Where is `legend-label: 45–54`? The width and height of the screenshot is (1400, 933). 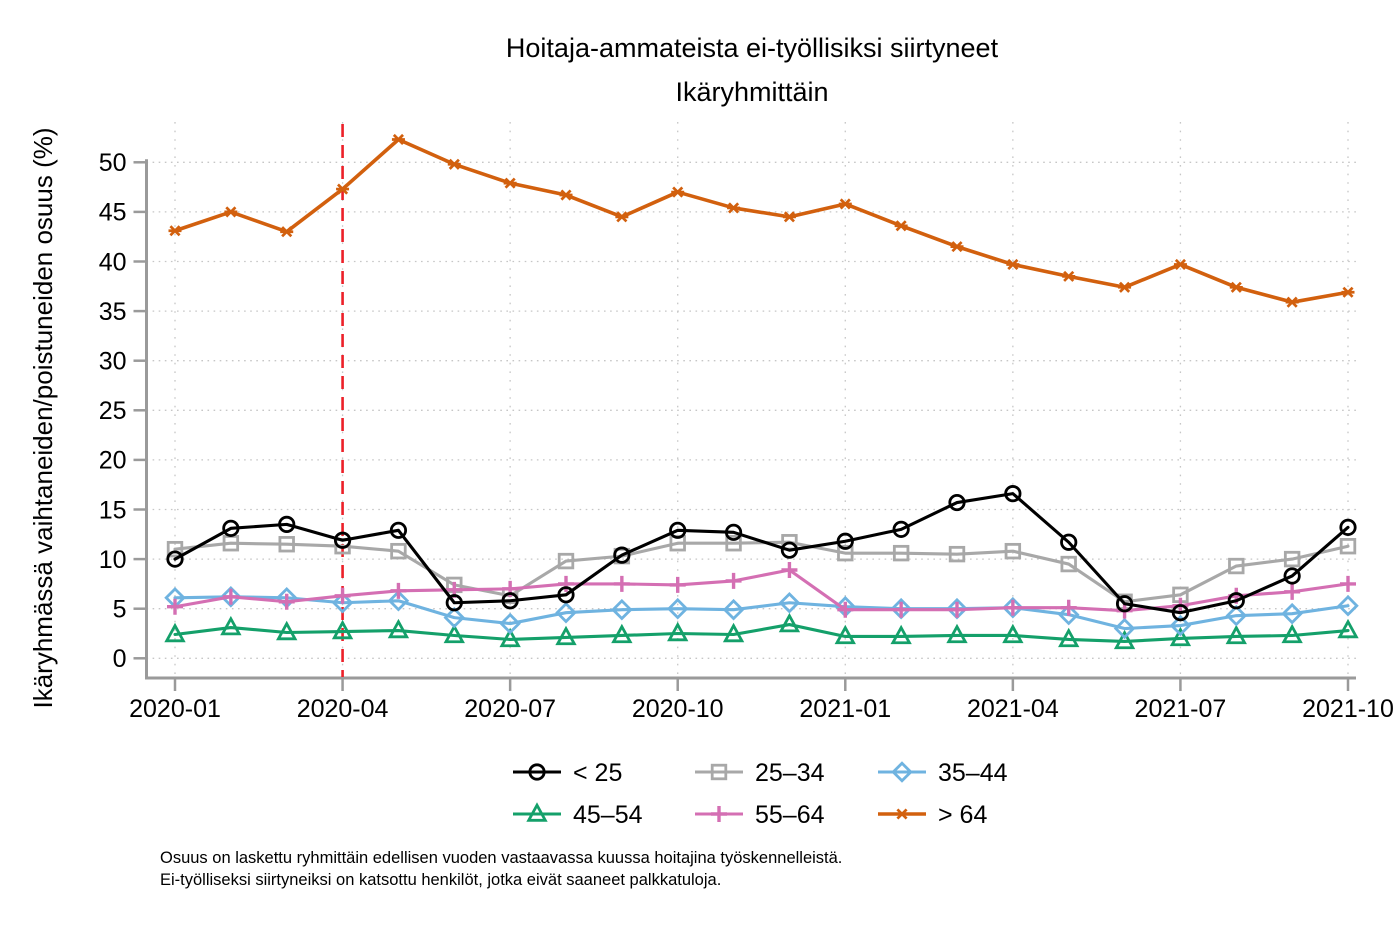 legend-label: 45–54 is located at coordinates (608, 815).